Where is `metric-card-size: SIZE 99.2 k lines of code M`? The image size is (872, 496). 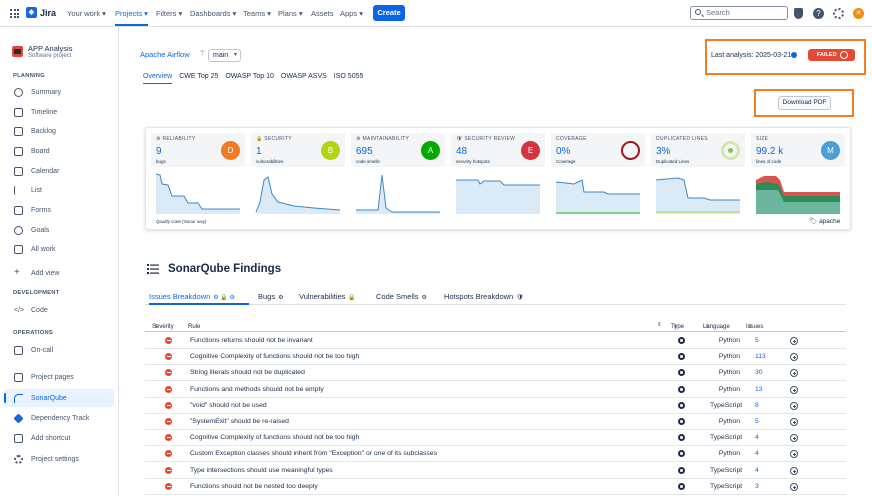 metric-card-size: SIZE 99.2 k lines of code M is located at coordinates (798, 150).